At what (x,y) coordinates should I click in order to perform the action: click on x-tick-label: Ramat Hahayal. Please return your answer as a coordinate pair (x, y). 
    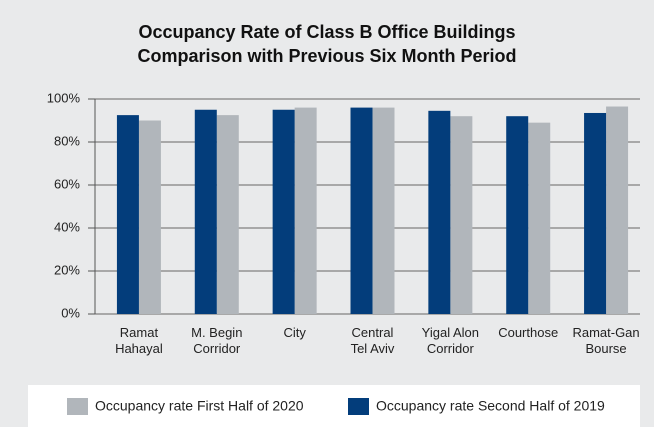
    Looking at the image, I should click on (139, 340).